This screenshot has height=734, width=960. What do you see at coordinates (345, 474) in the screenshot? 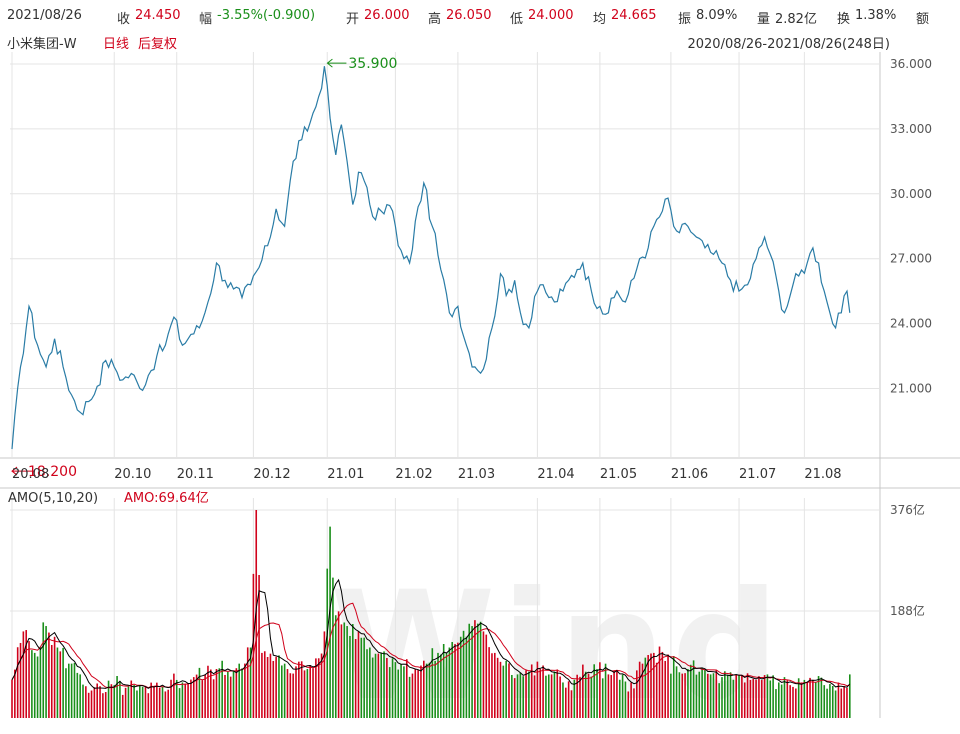
I see `x-tick-label: 21.01` at bounding box center [345, 474].